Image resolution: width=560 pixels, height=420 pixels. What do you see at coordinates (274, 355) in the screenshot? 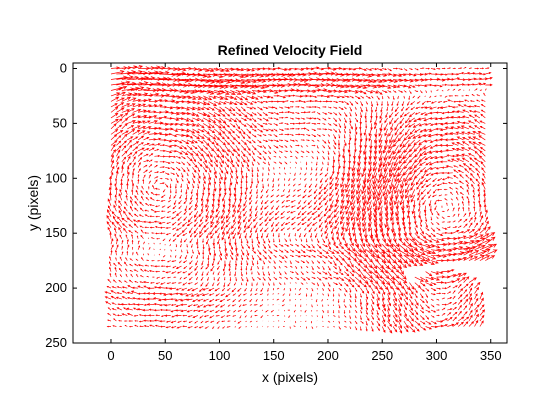
I see `x-tick-label: 150` at bounding box center [274, 355].